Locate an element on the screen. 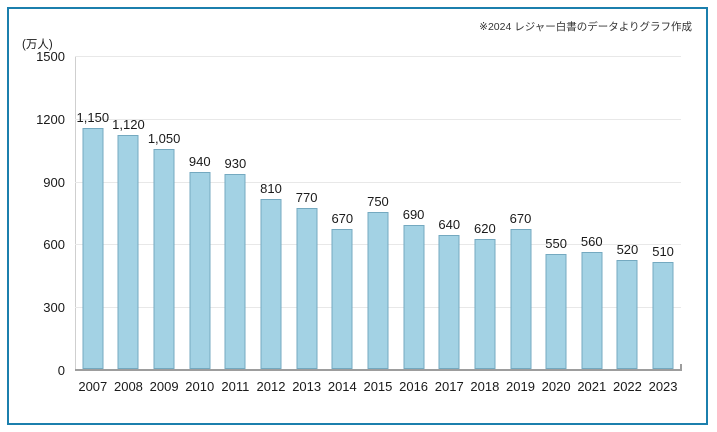 This screenshot has width=717, height=432. bar-2019 is located at coordinates (520, 298).